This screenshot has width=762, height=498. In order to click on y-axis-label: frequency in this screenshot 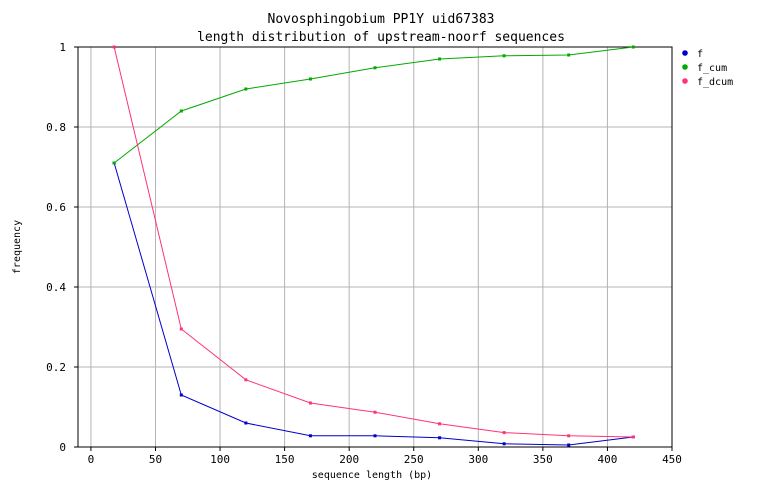, I will do `click(17, 247)`.